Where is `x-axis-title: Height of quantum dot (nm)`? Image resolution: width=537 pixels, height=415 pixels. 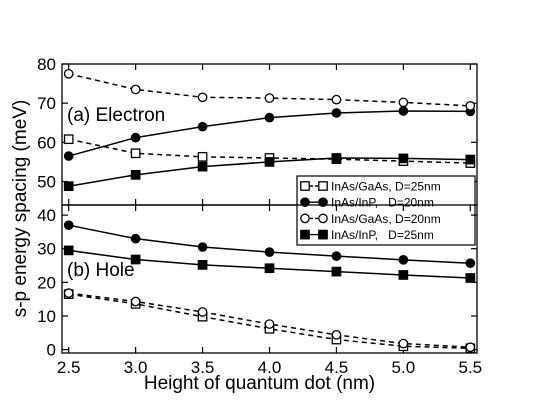
x-axis-title: Height of quantum dot (nm) is located at coordinates (259, 383).